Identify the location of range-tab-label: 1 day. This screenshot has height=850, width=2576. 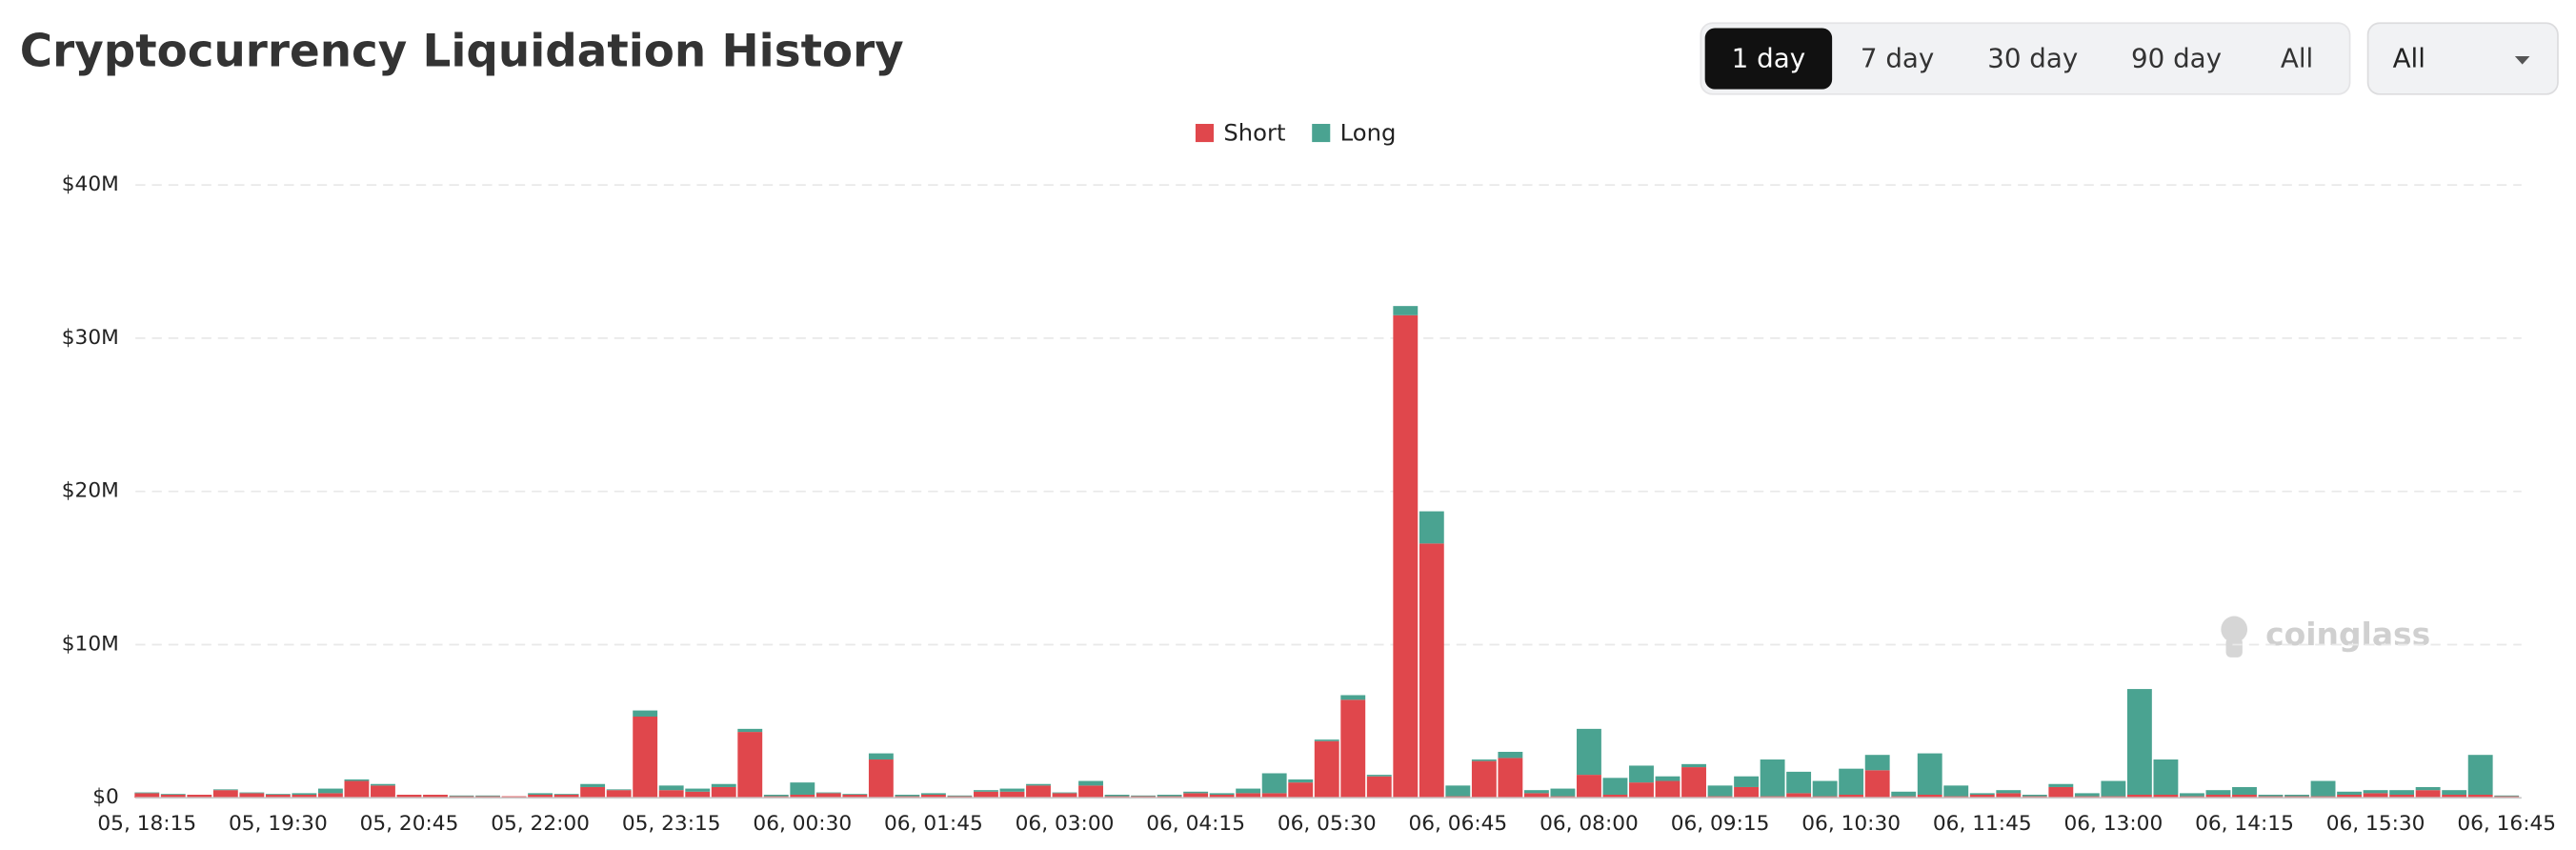
(1768, 57).